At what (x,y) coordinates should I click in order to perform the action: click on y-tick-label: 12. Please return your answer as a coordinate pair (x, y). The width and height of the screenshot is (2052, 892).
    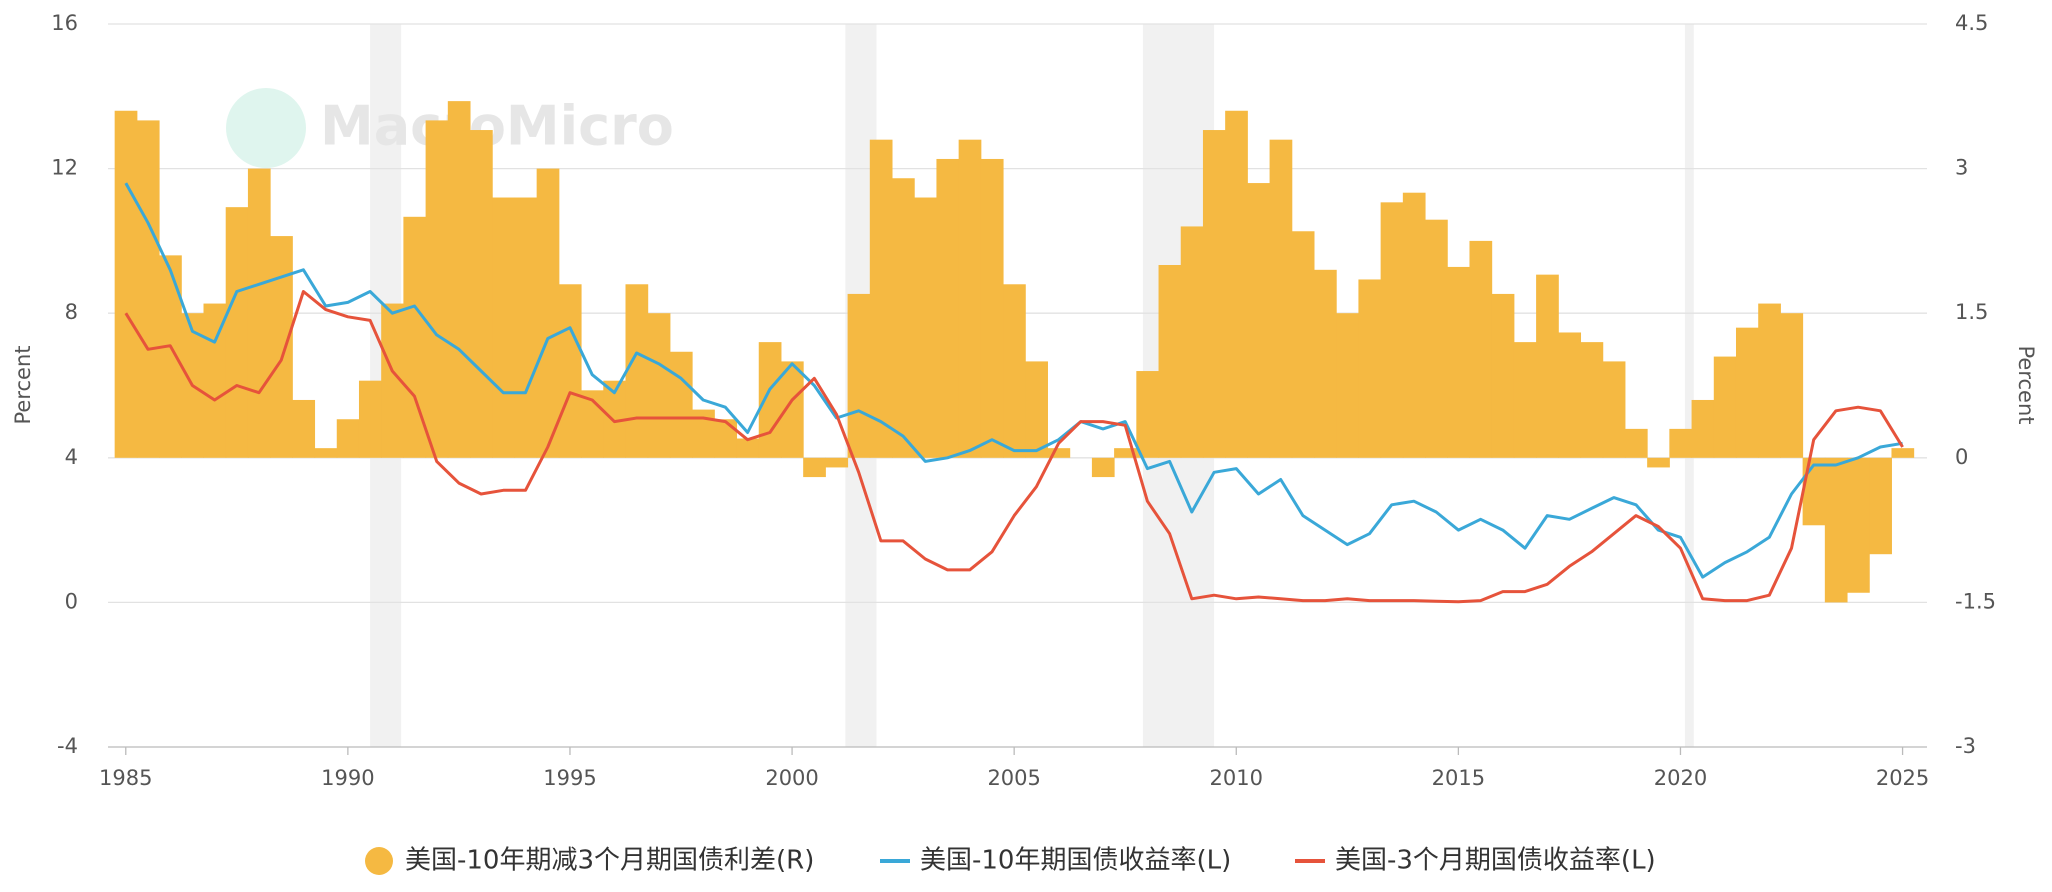
    Looking at the image, I should click on (64, 168).